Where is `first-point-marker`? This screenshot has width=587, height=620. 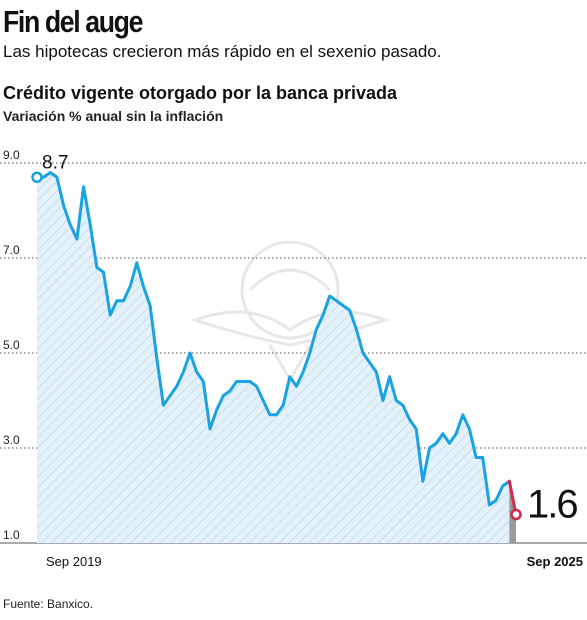 first-point-marker is located at coordinates (37, 177).